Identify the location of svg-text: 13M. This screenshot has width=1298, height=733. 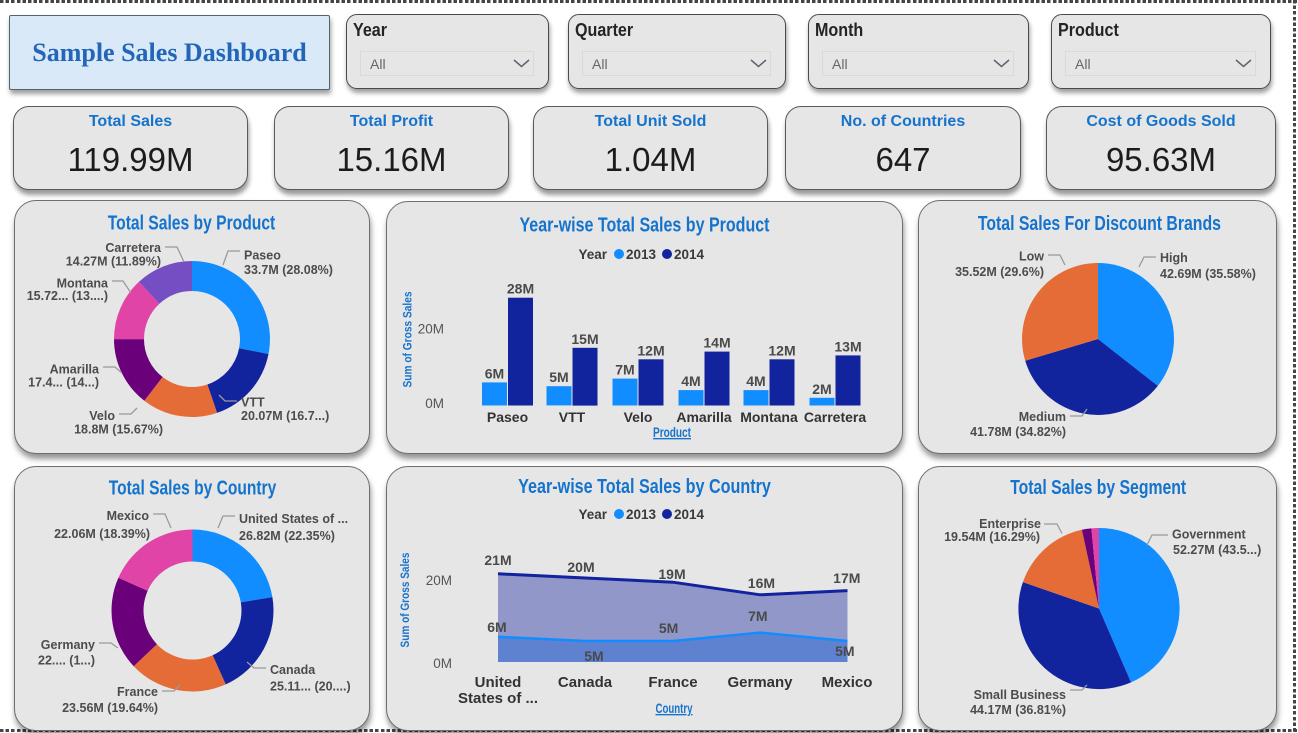
(847, 346).